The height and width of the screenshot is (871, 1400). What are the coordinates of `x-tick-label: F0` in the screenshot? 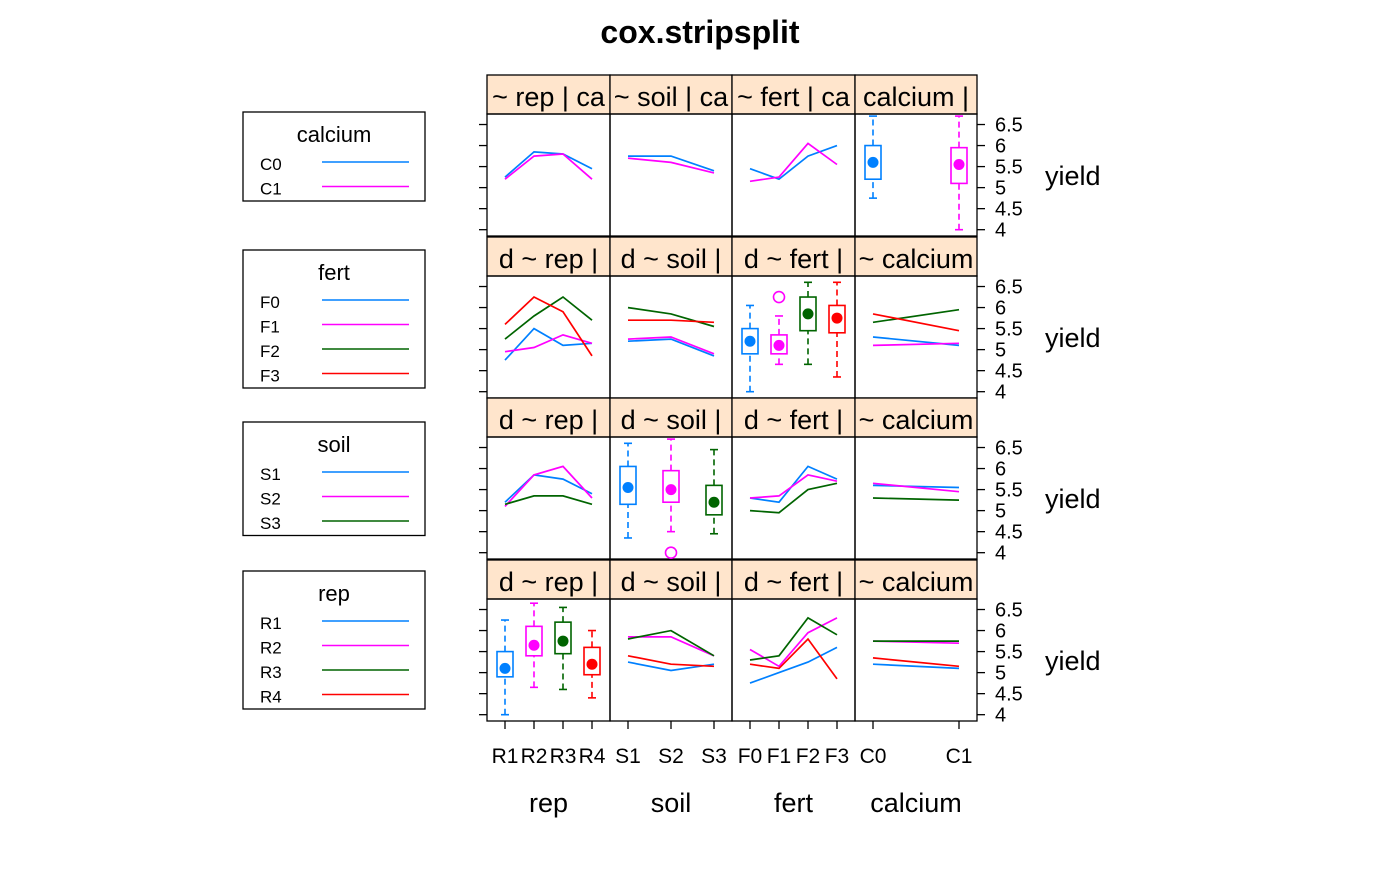 It's located at (750, 756).